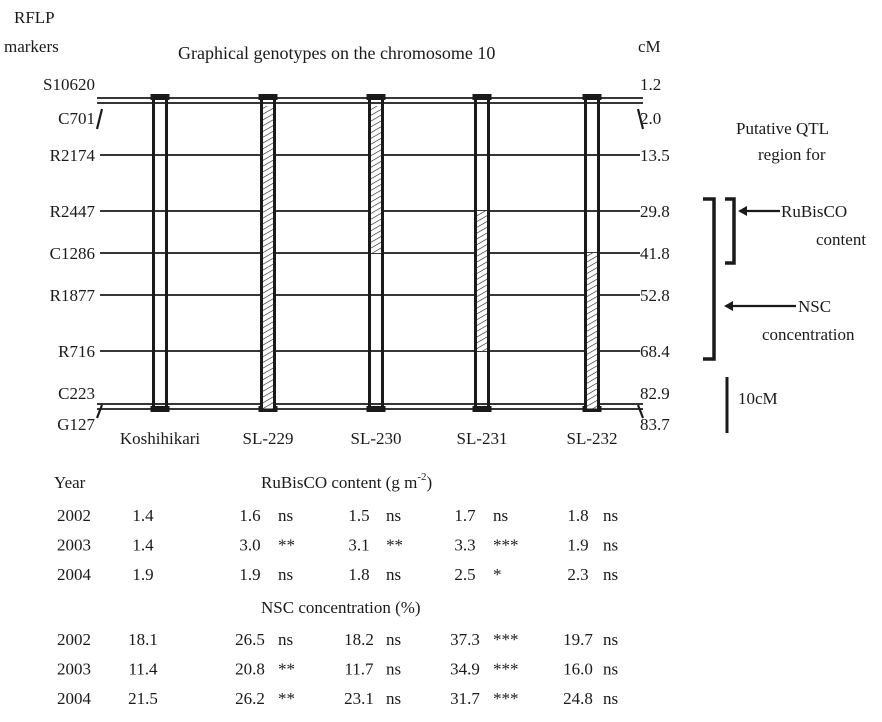 The height and width of the screenshot is (722, 882). I want to click on nsc-arrow-head, so click(728, 306).